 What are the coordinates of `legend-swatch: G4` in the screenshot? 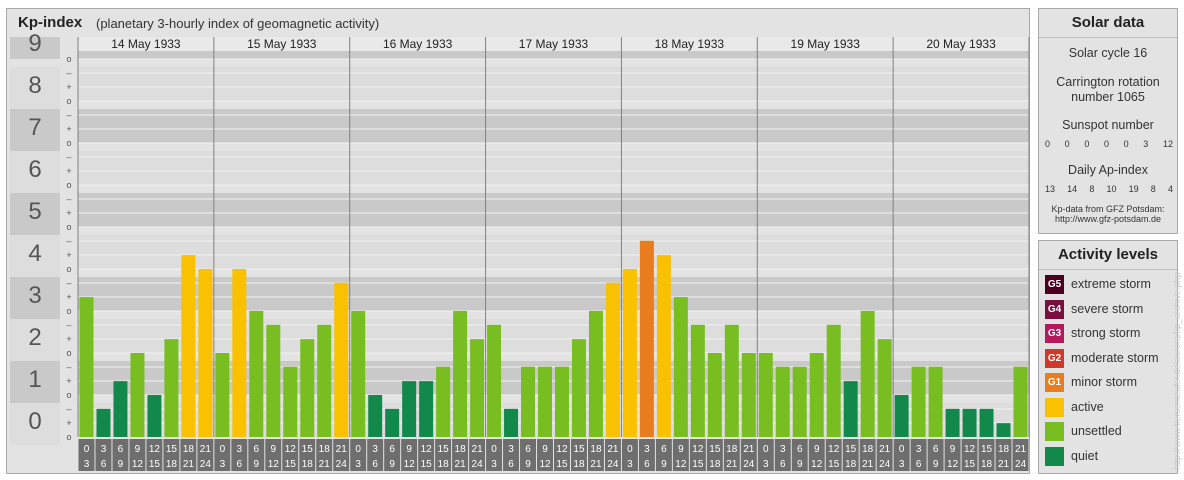 It's located at (1054, 309).